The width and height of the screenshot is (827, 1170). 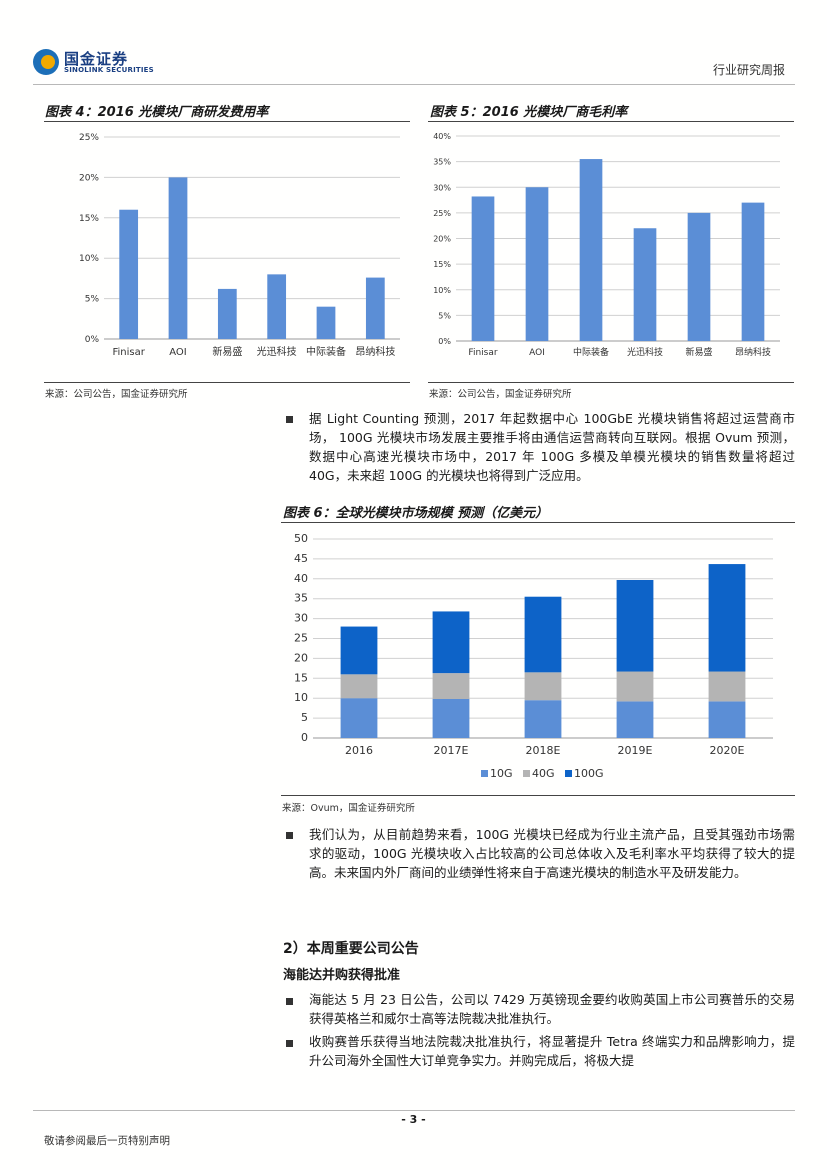 What do you see at coordinates (416, 513) in the screenshot?
I see `chart6-title: 图表 6：全球光模块市场规模 预测（亿美元）` at bounding box center [416, 513].